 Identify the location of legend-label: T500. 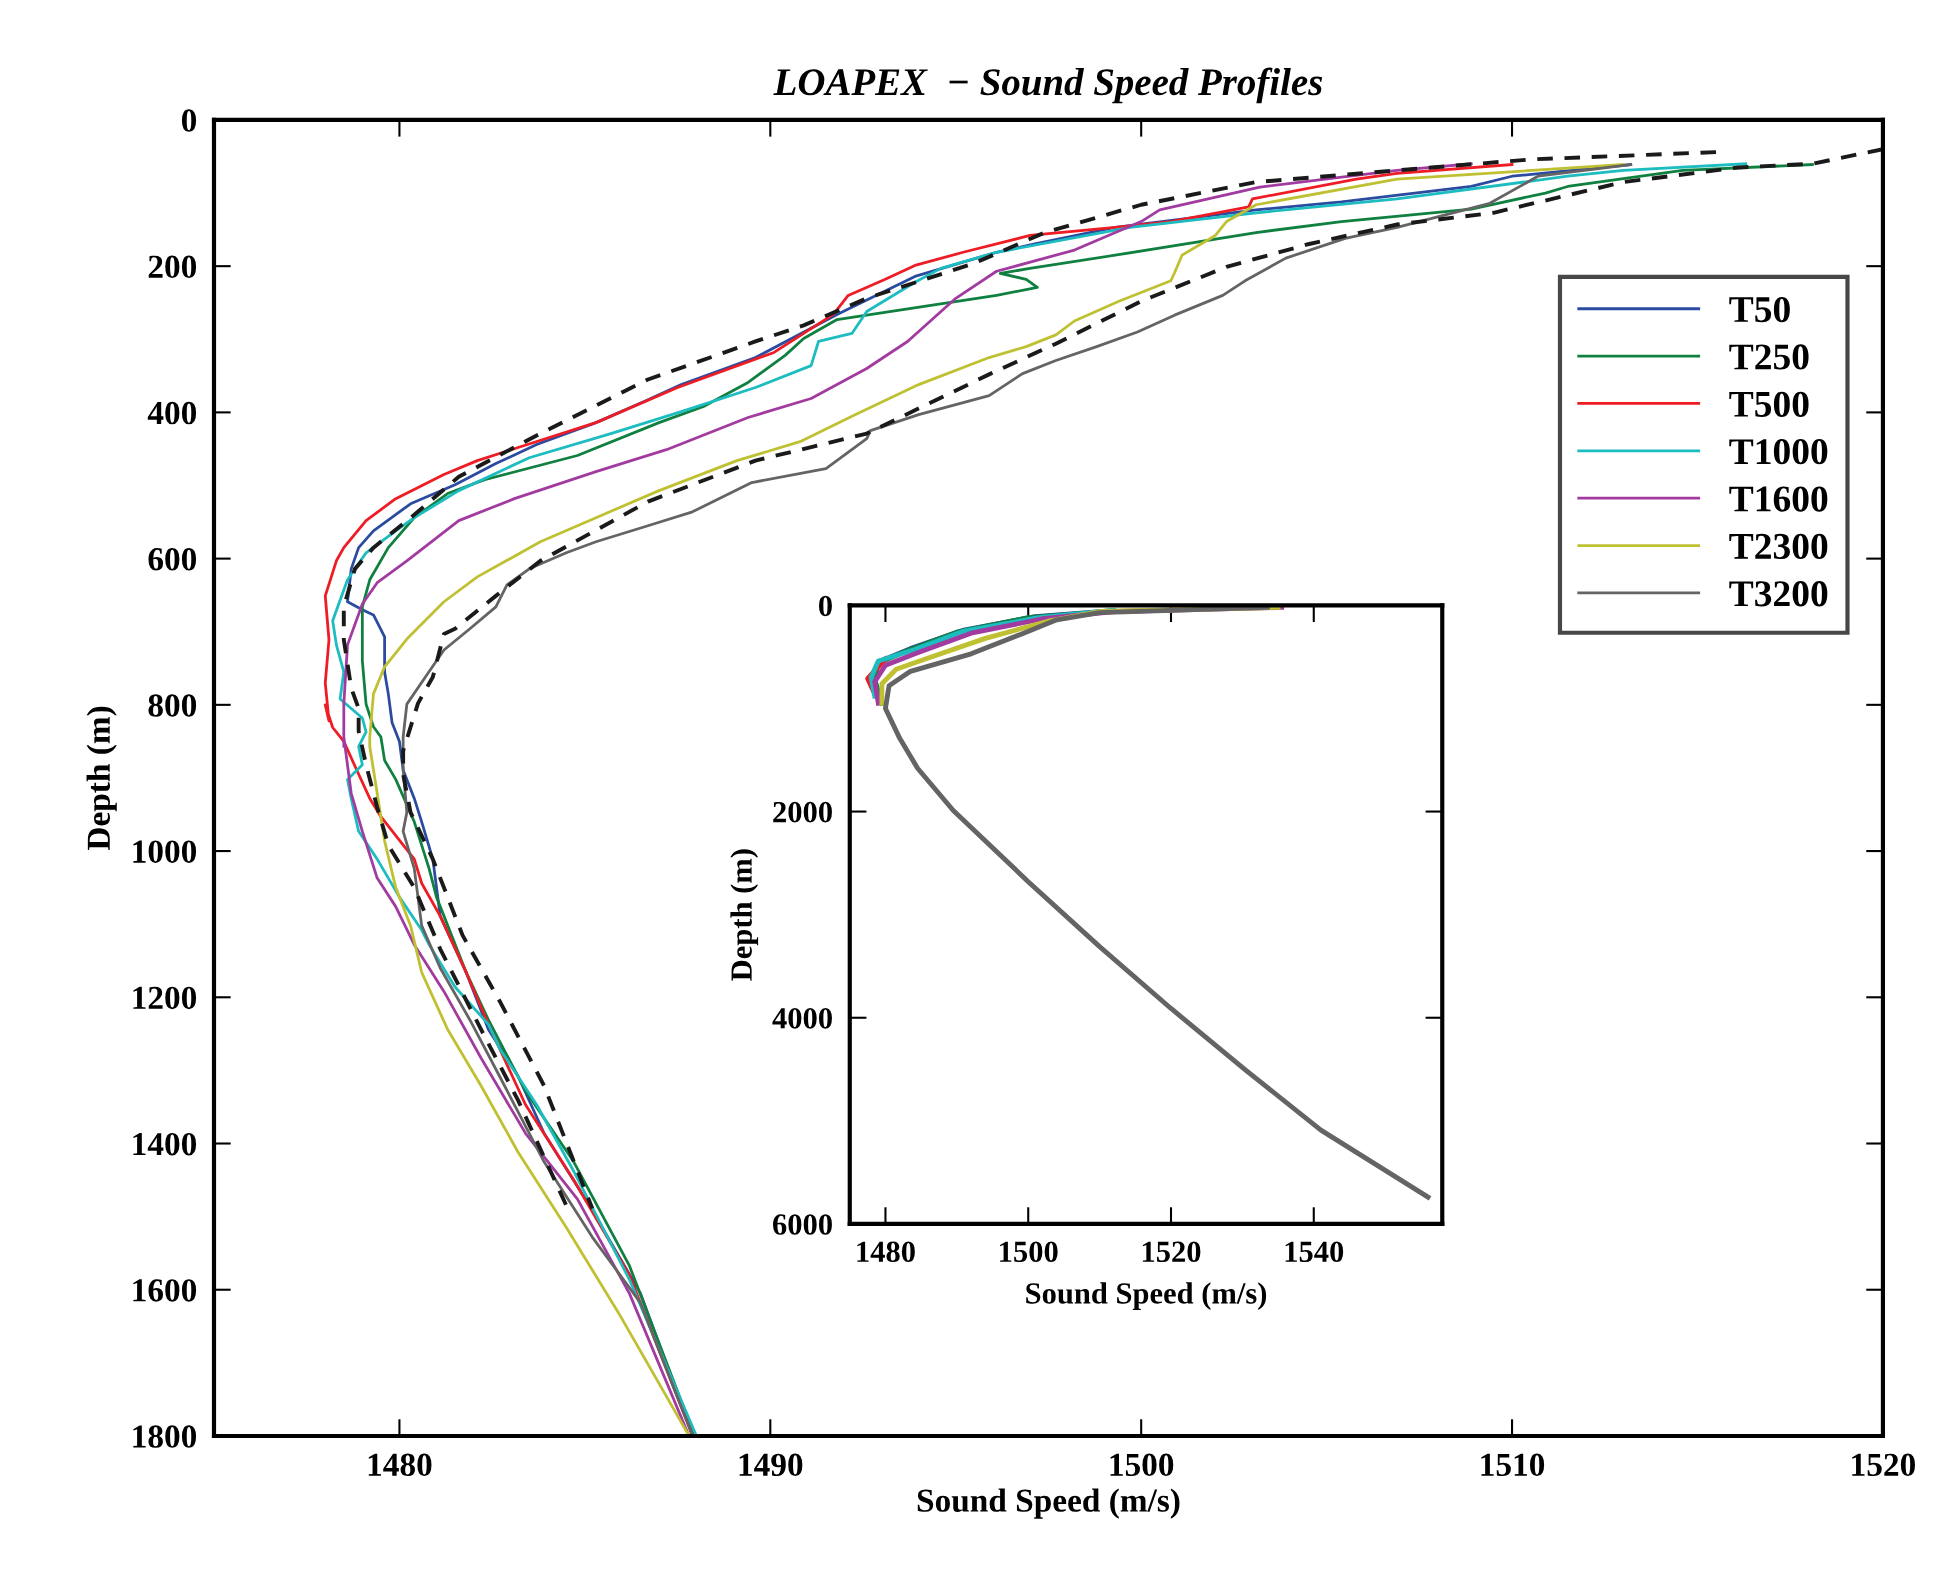
(1769, 404).